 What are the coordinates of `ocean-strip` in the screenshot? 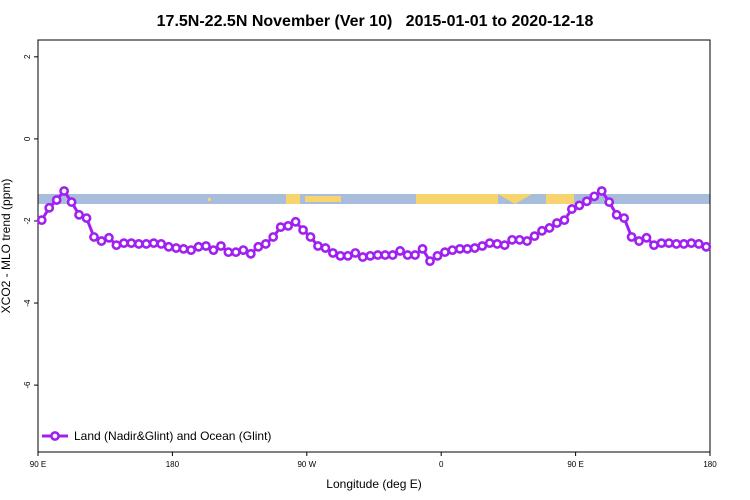 It's located at (374, 199).